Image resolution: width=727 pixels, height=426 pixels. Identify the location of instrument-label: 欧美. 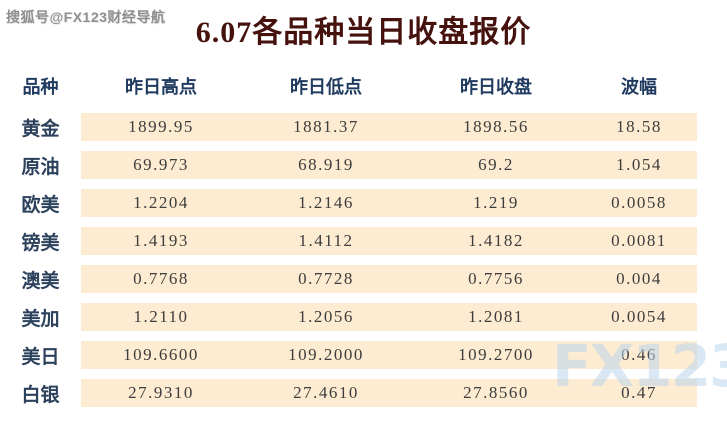
(40, 205).